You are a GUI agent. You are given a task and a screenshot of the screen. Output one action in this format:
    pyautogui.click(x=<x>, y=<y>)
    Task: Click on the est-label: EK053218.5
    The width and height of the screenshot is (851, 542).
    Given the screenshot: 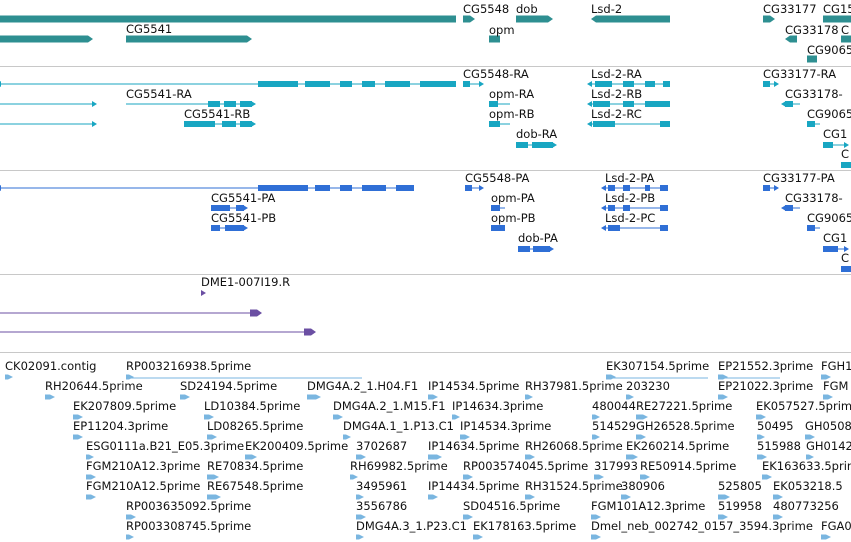 What is the action you would take?
    pyautogui.click(x=808, y=486)
    